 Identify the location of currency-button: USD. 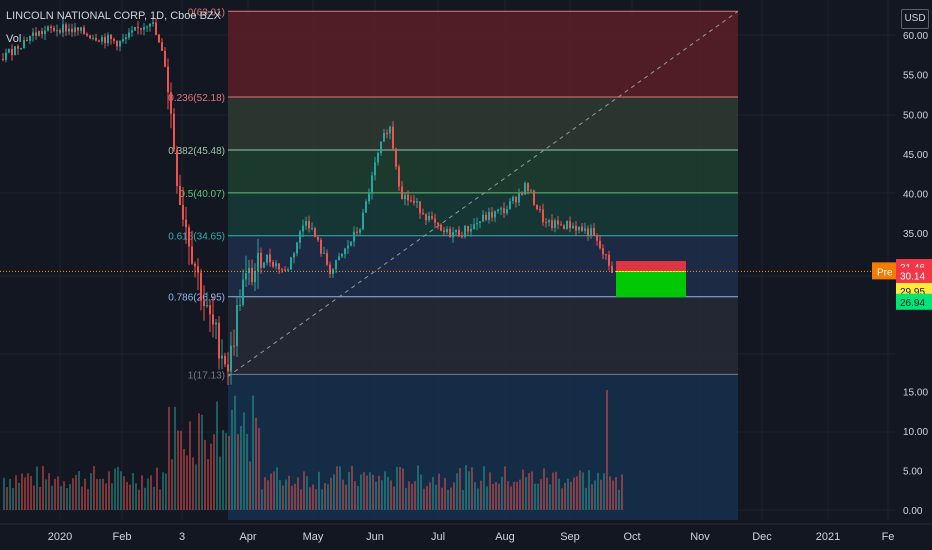
(915, 19).